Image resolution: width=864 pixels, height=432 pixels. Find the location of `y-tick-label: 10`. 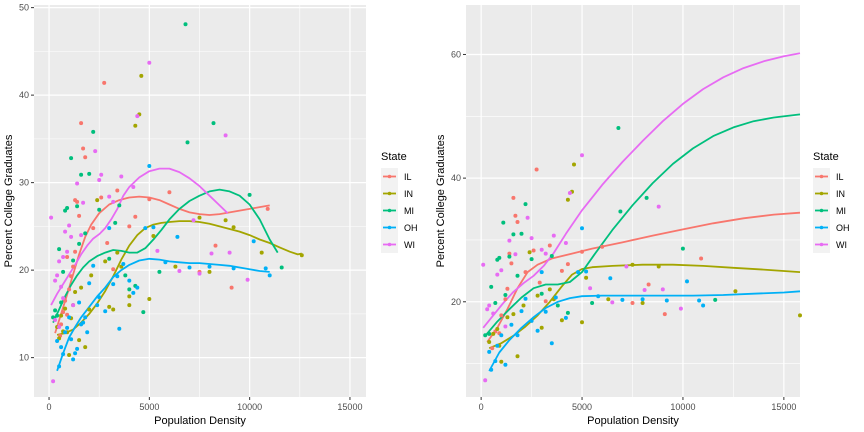

y-tick-label: 10 is located at coordinates (24, 358).